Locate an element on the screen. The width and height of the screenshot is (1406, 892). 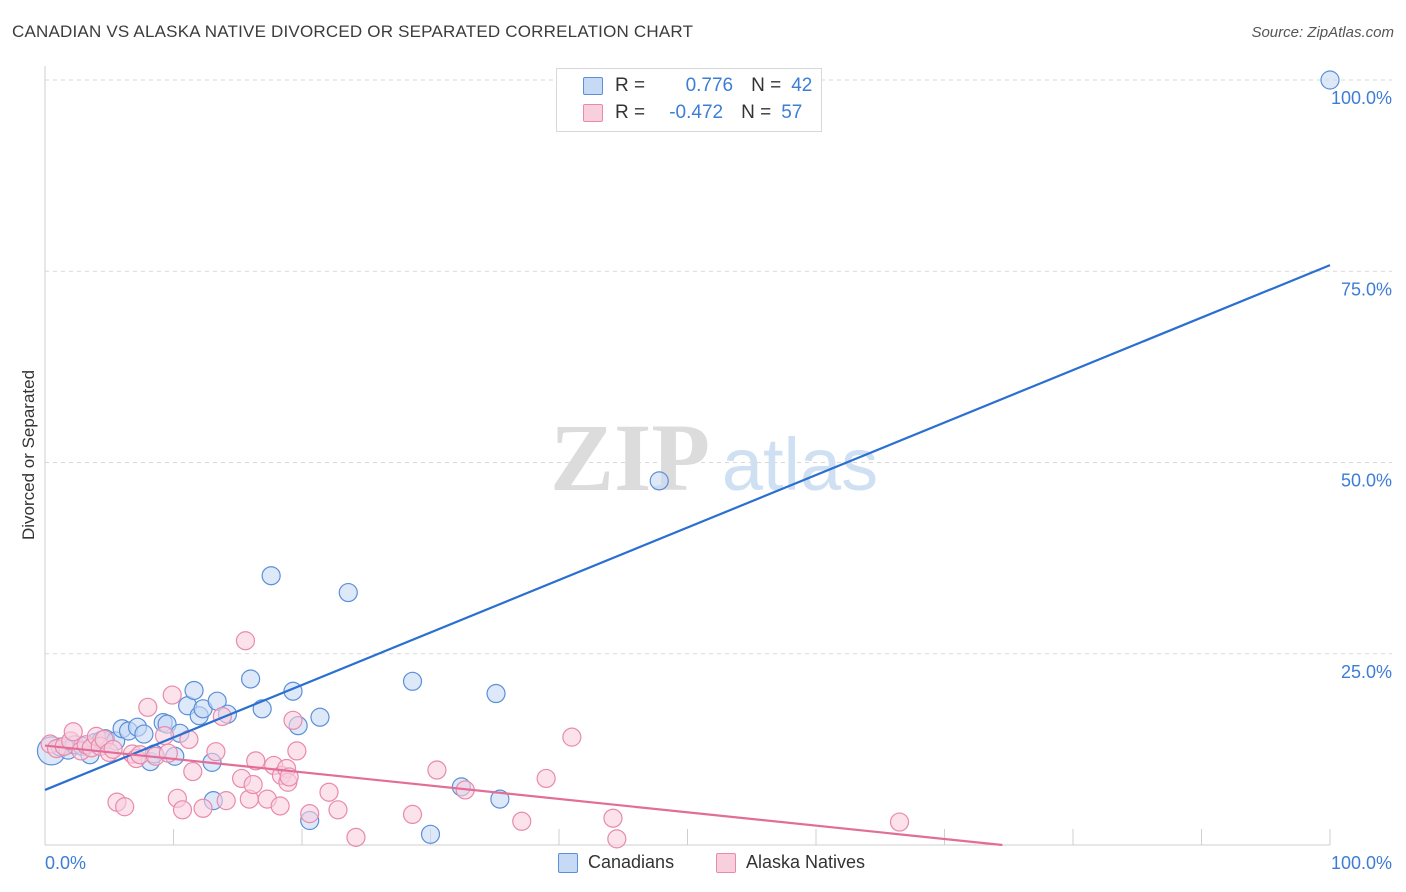
r-value: -0.472 is located at coordinates (696, 112).